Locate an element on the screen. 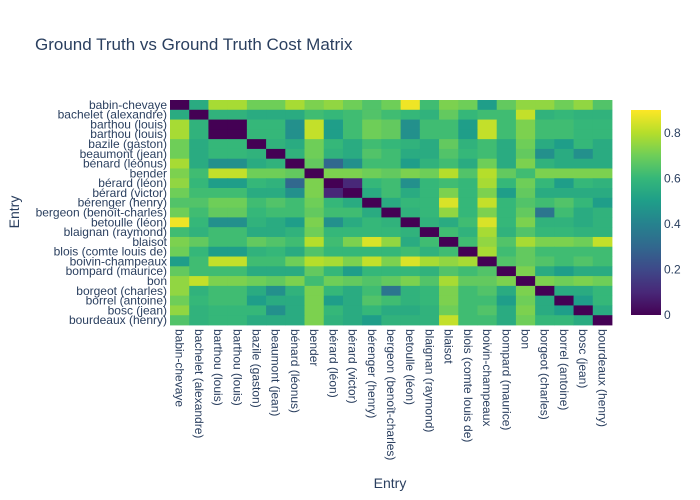 The image size is (700, 500). x-tick-label: bénard (léonus) is located at coordinates (295, 371).